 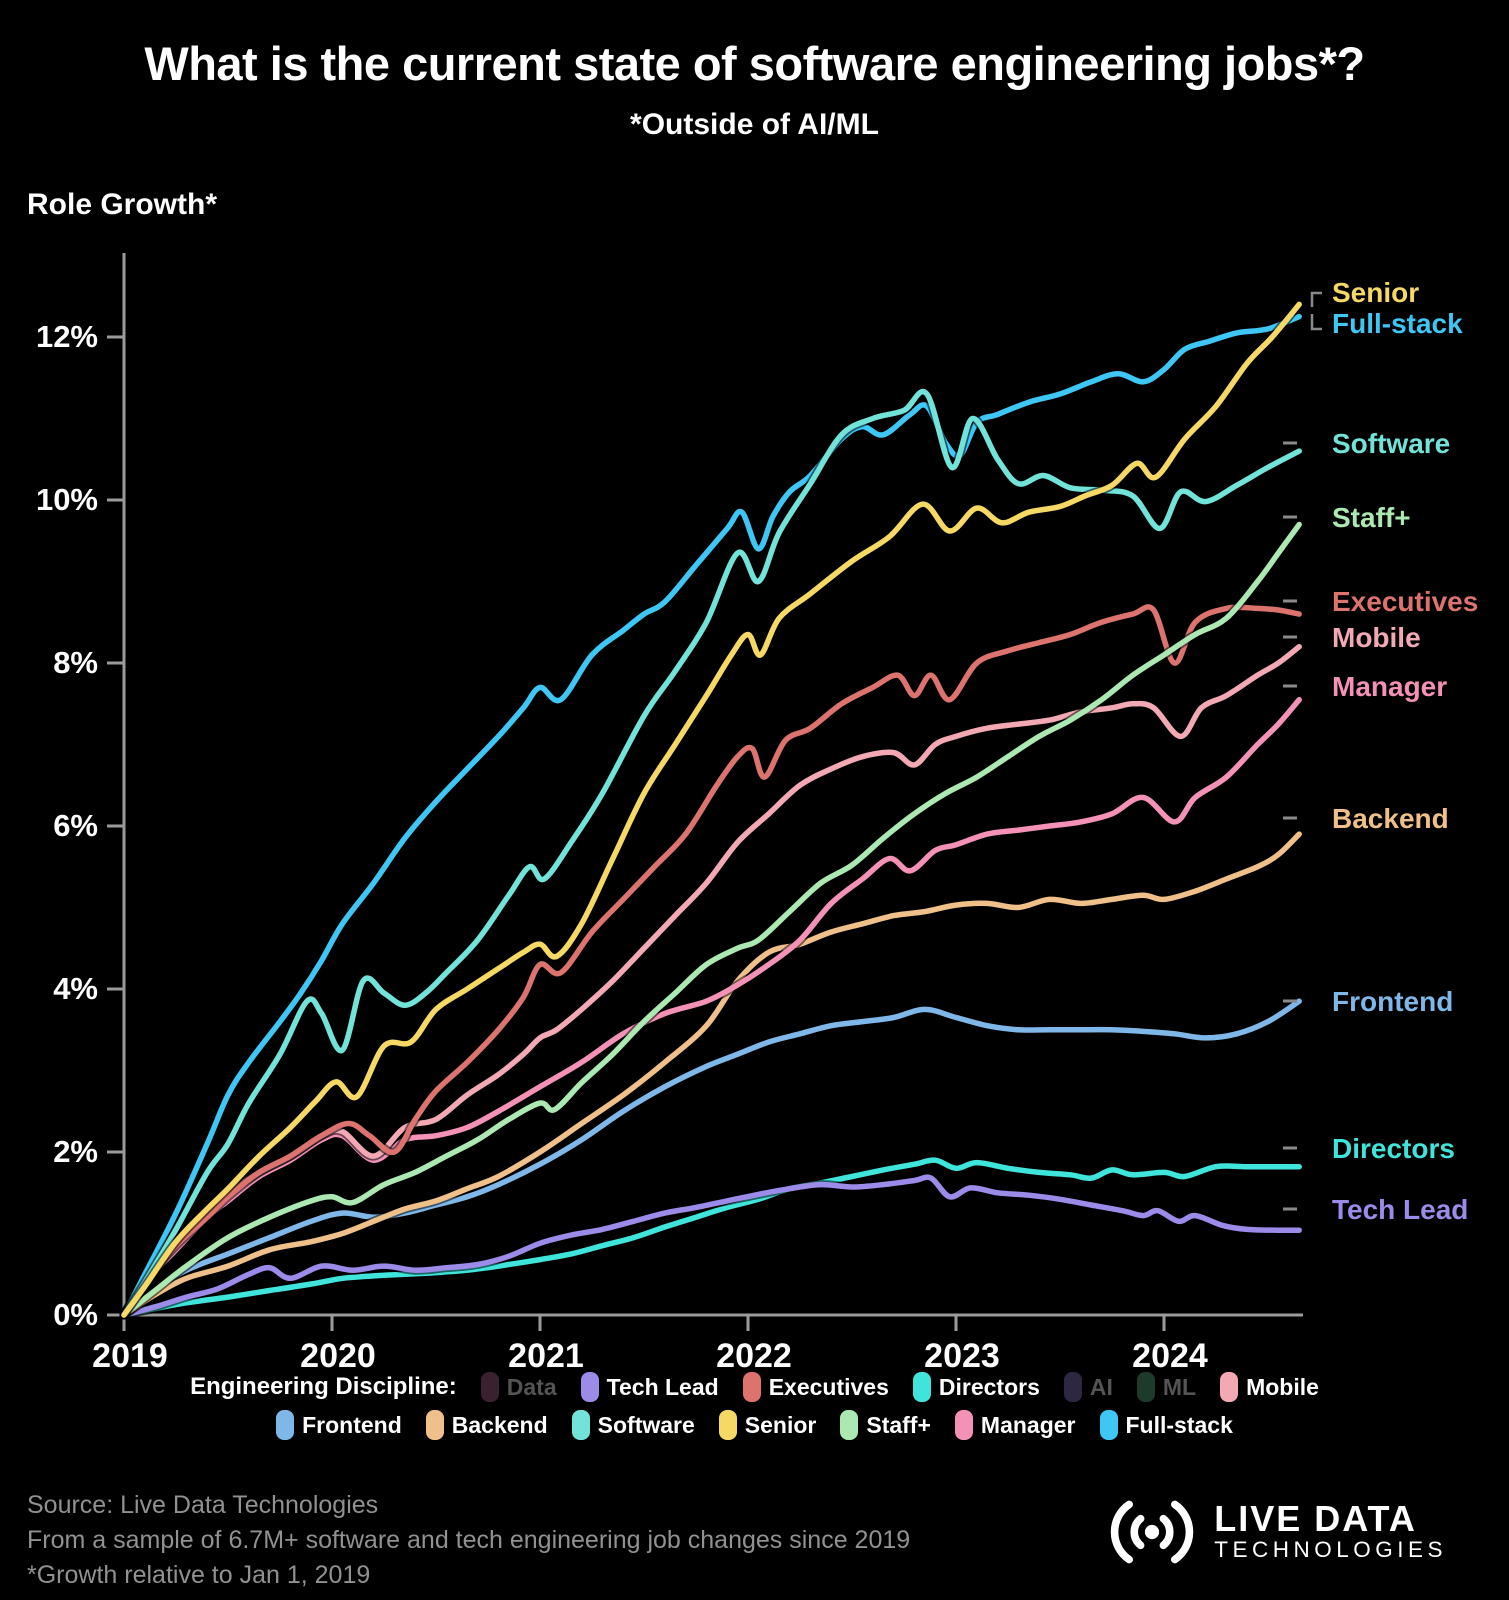 I want to click on end-label-senior: Senior, so click(x=1375, y=292).